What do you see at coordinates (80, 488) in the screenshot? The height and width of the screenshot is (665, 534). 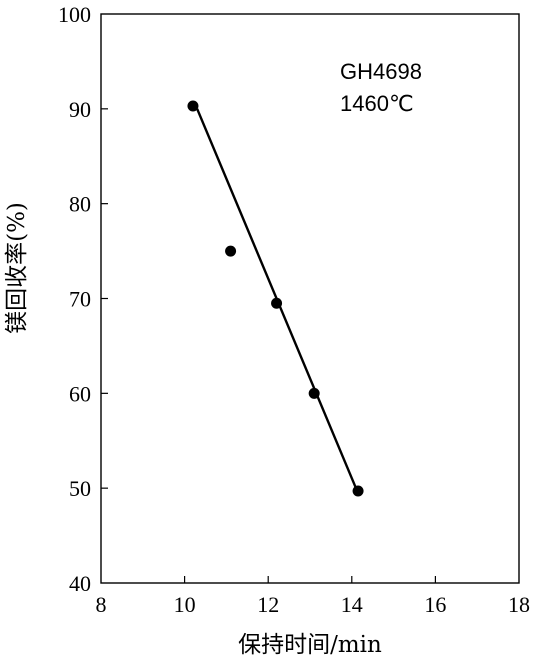 I see `y-tick-label: 50` at bounding box center [80, 488].